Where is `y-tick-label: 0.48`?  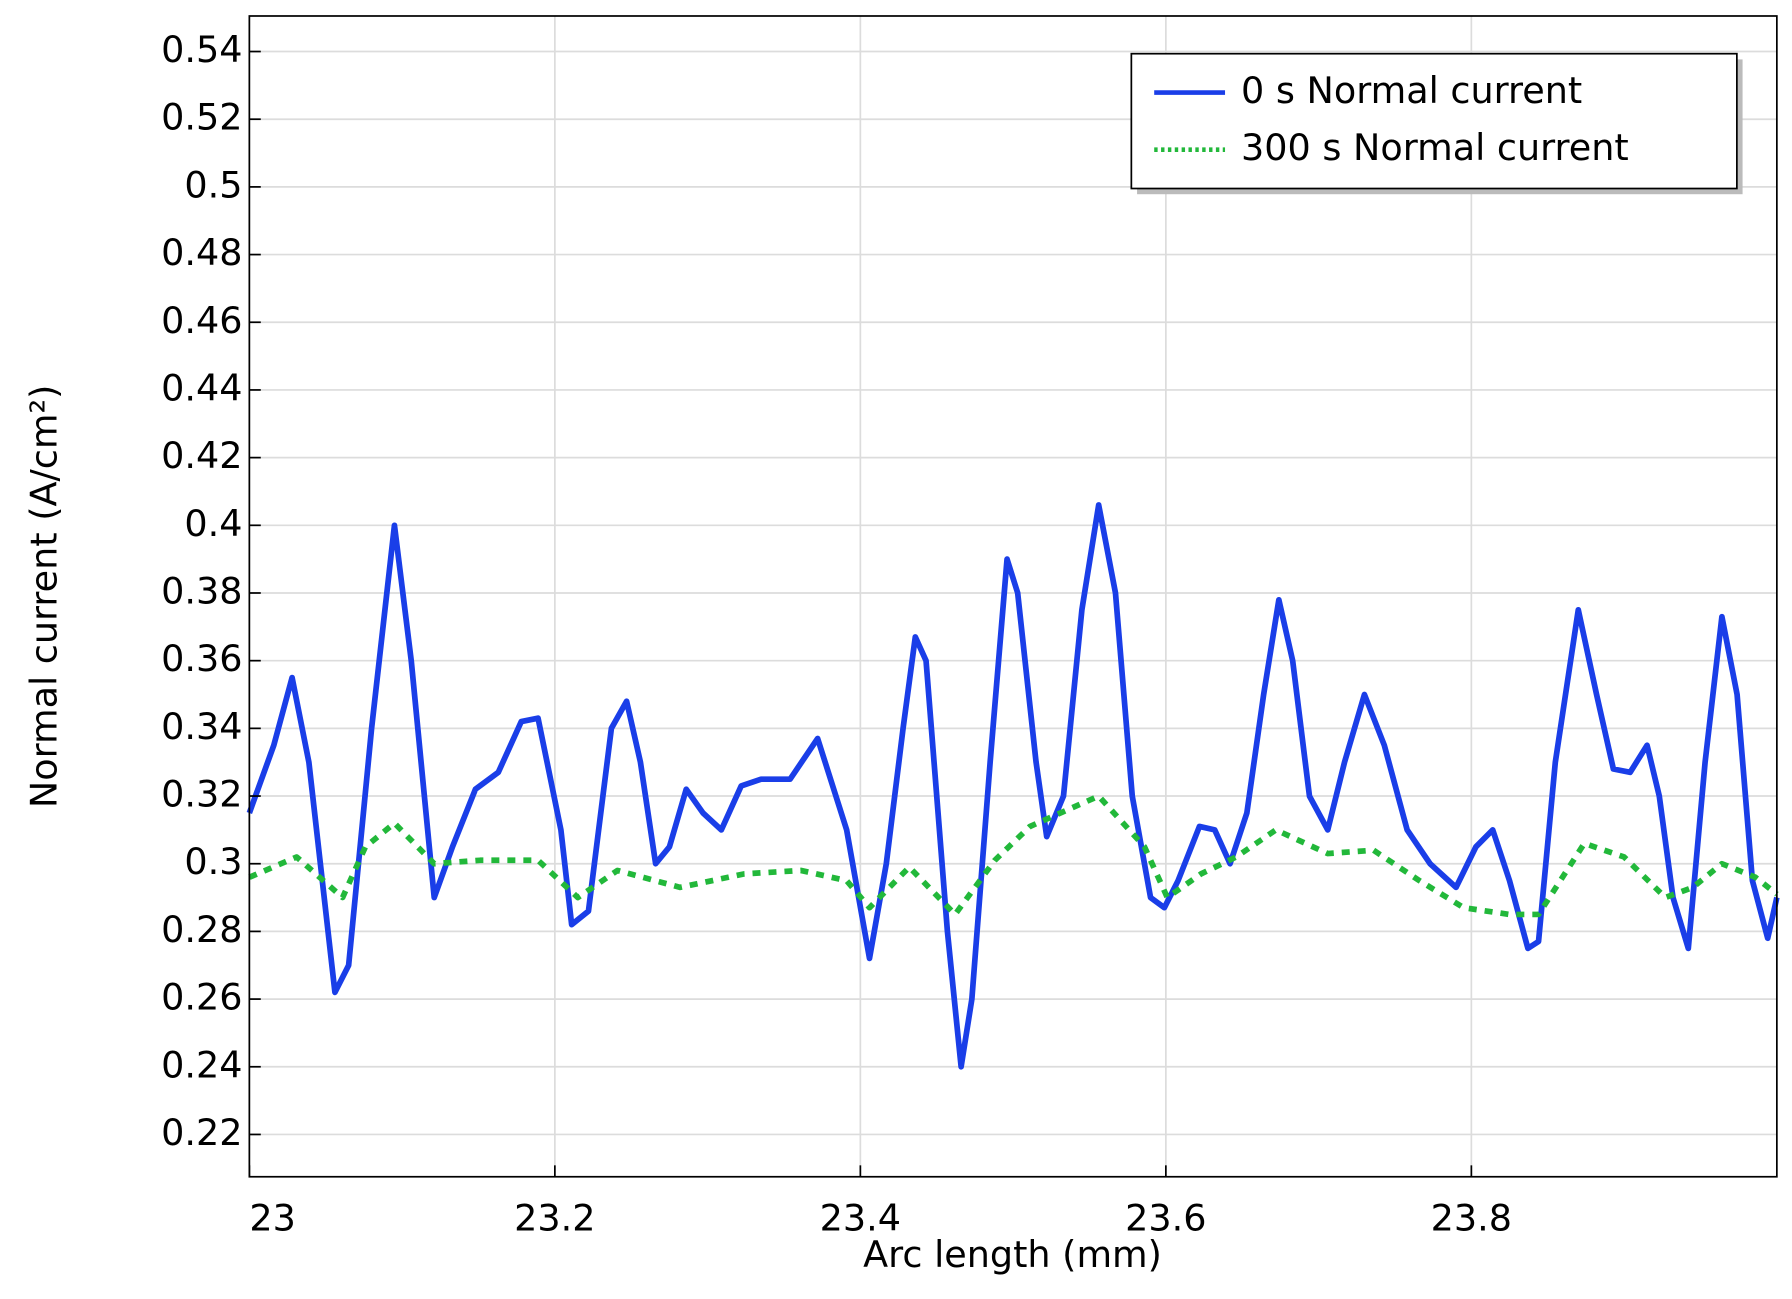
y-tick-label: 0.48 is located at coordinates (201, 252).